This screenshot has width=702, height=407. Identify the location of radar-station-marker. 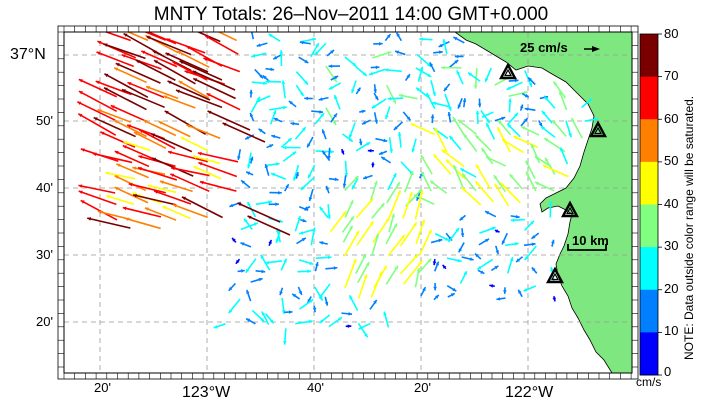
(508, 71).